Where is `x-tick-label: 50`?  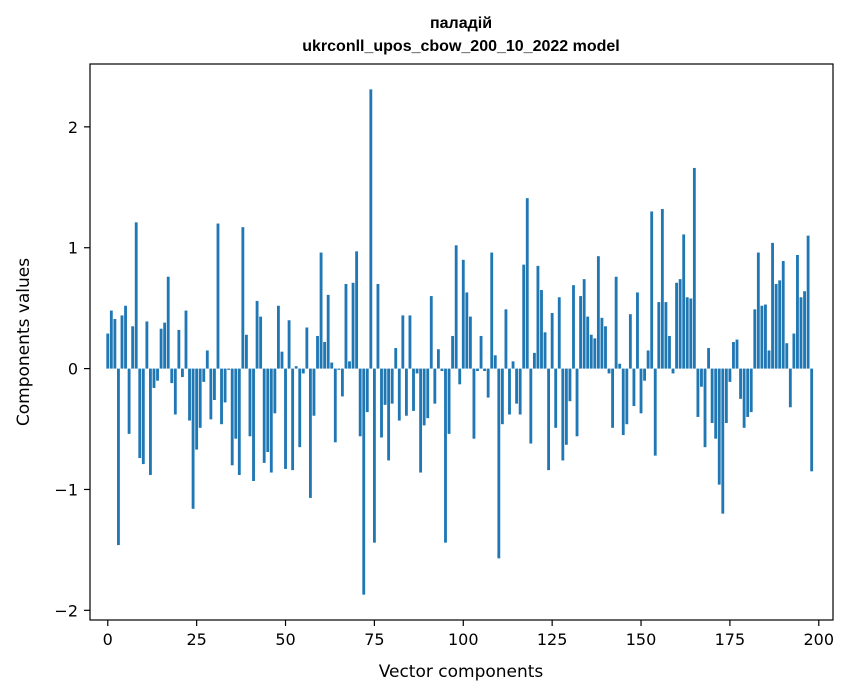
x-tick-label: 50 is located at coordinates (285, 639).